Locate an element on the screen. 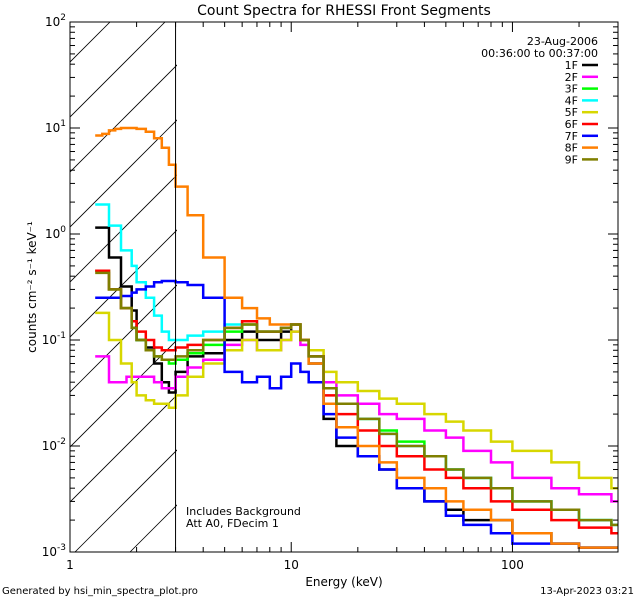 The height and width of the screenshot is (600, 640). legend-label-4f: 4F is located at coordinates (571, 100).